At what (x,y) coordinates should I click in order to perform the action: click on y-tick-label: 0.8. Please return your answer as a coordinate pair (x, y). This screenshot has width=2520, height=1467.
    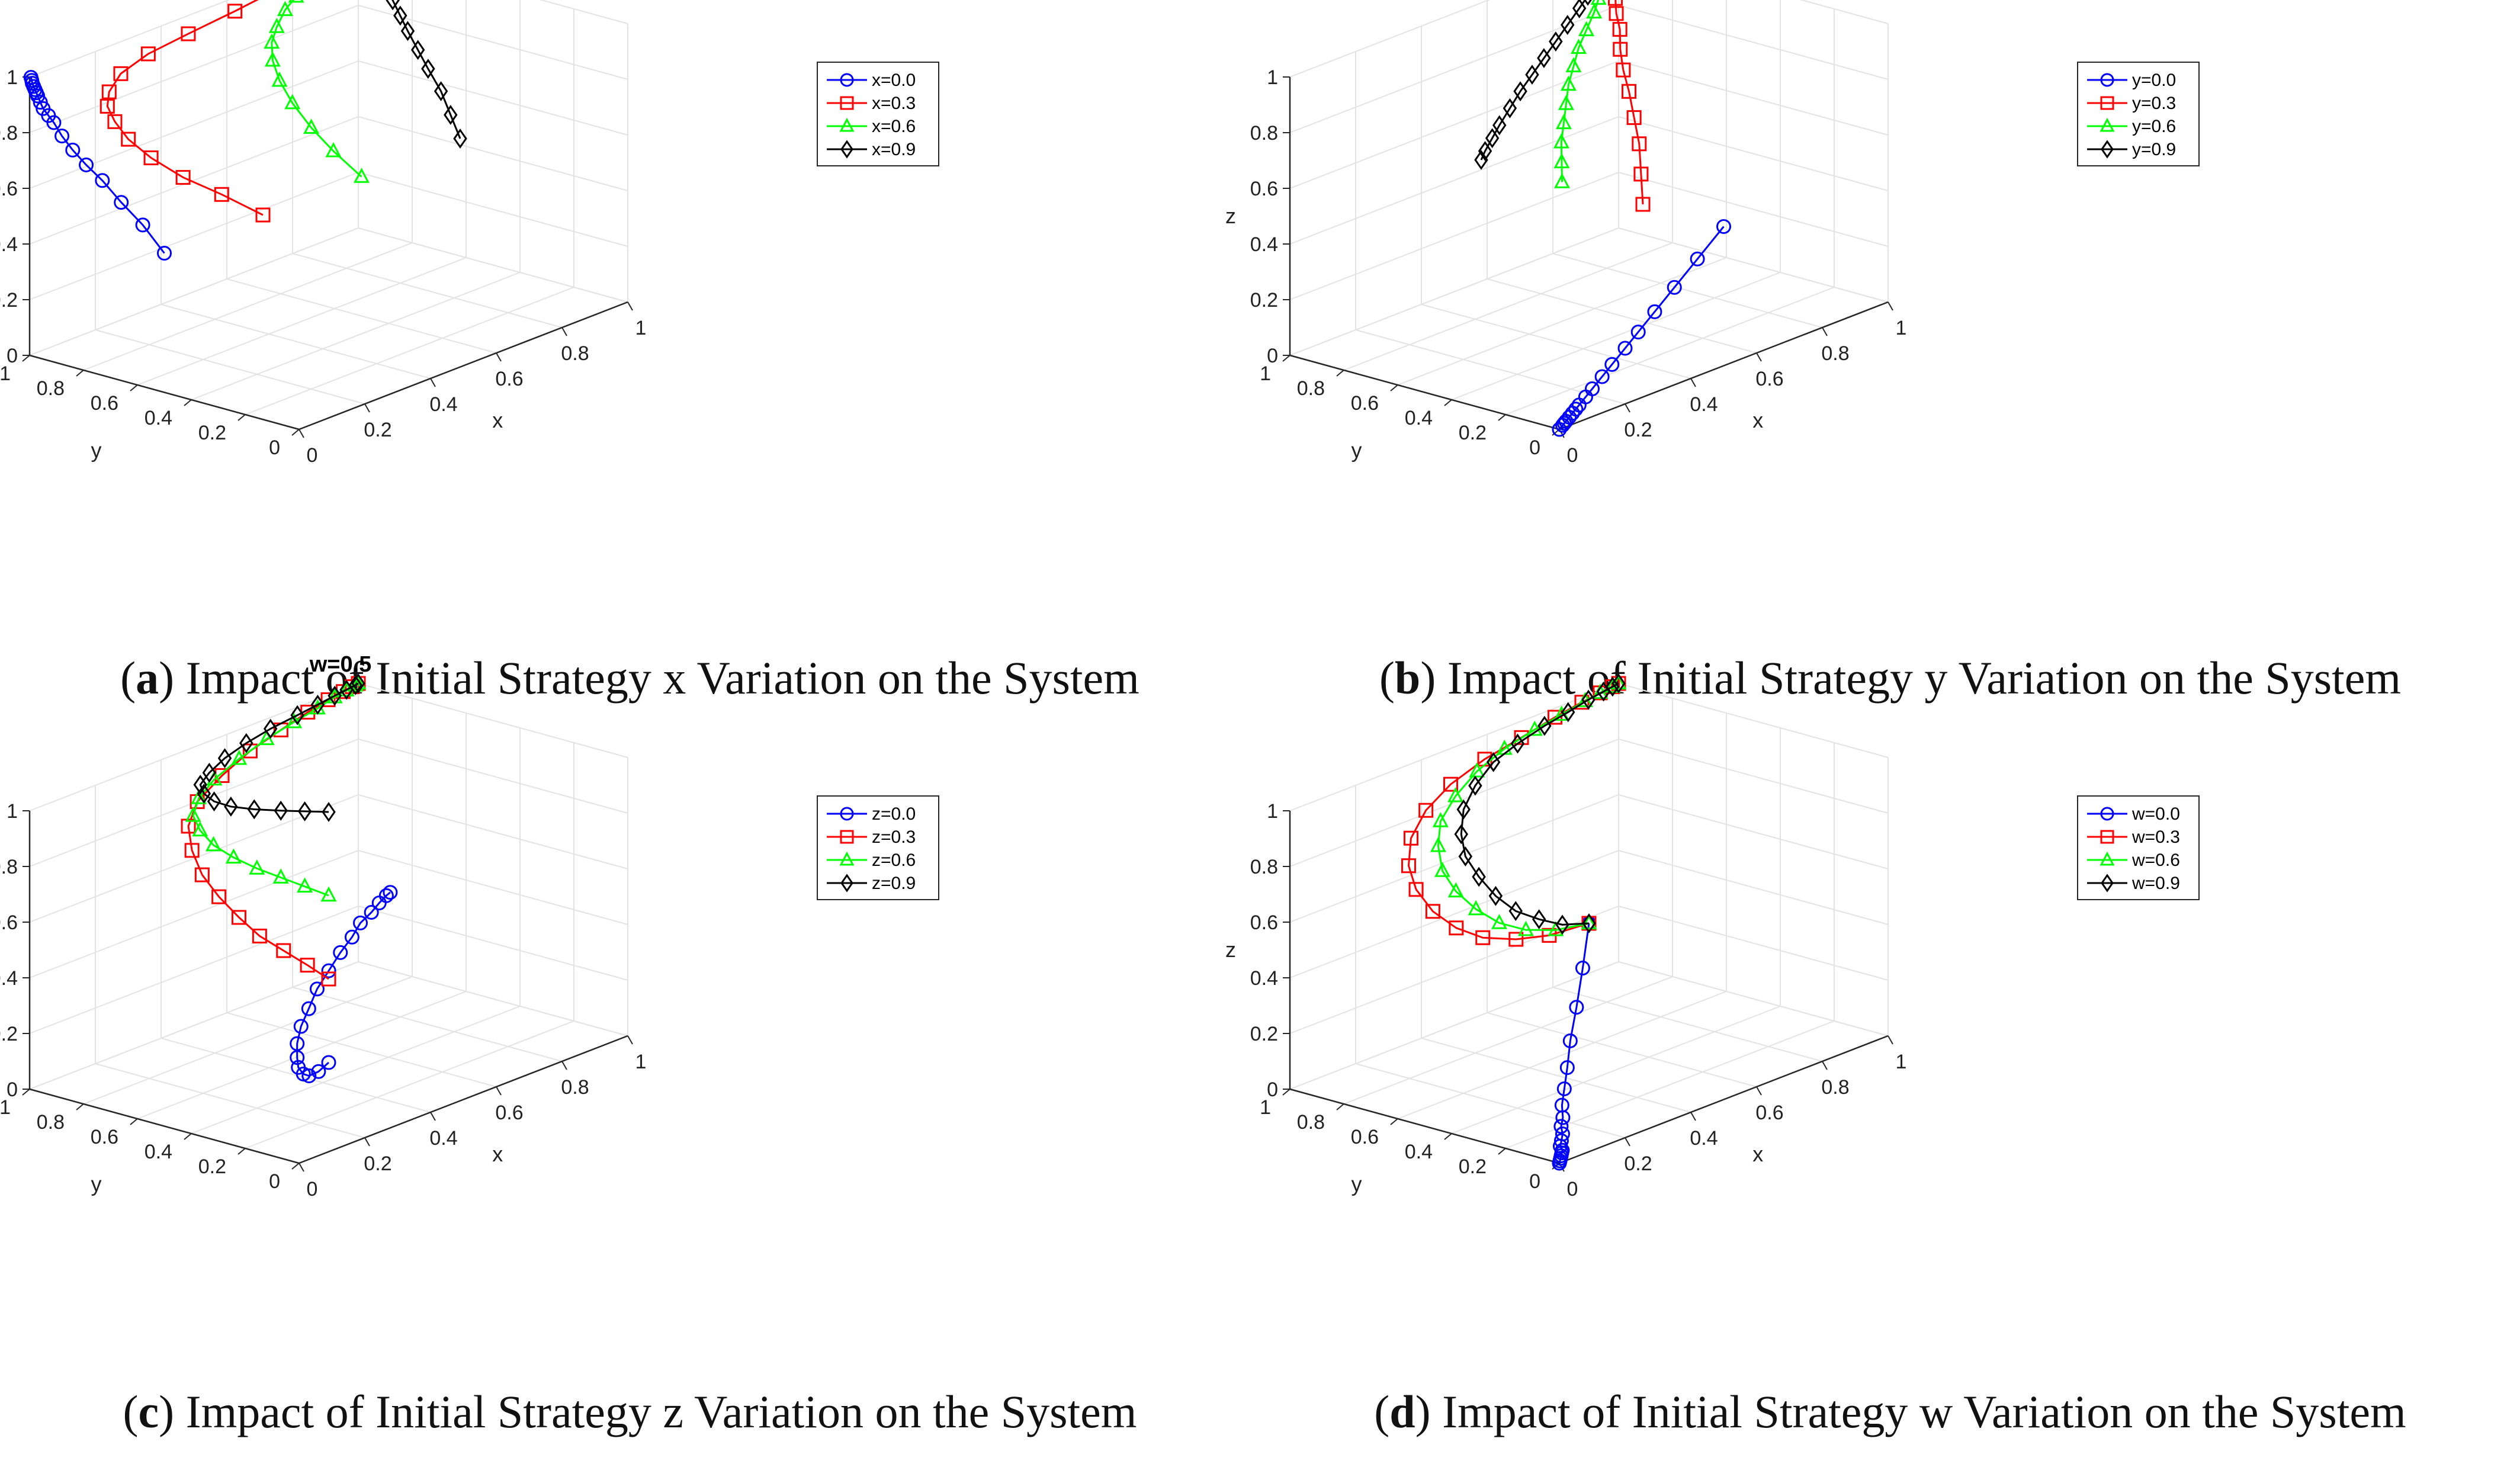
    Looking at the image, I should click on (1311, 1123).